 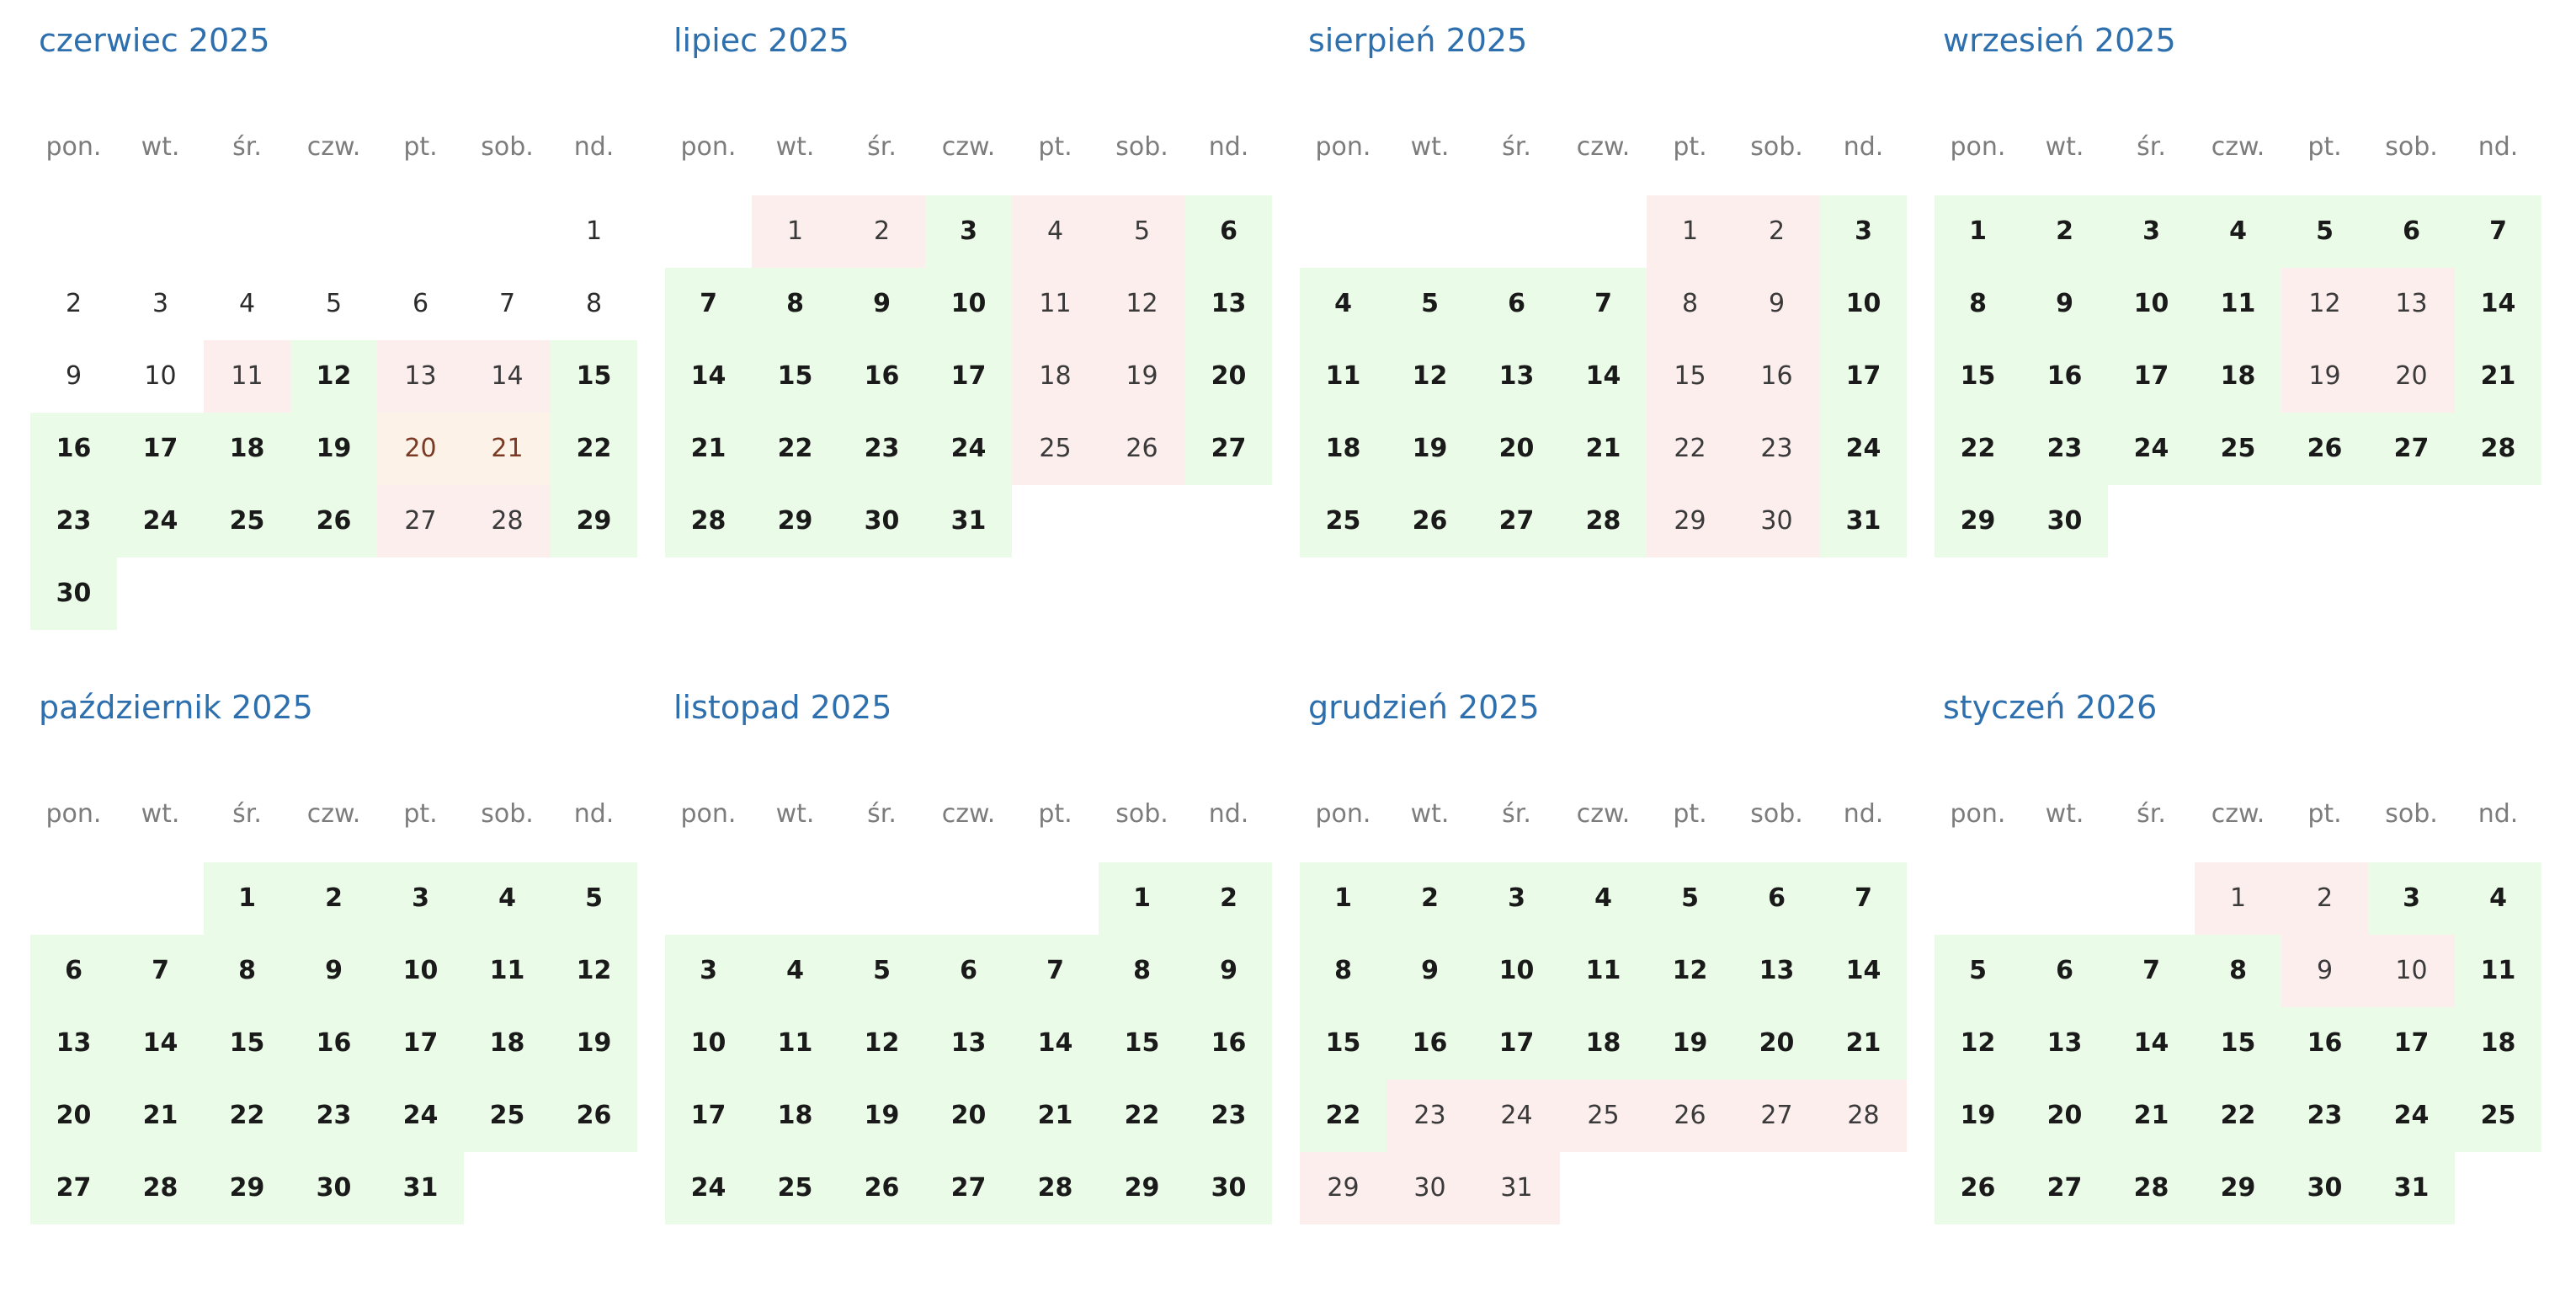 What do you see at coordinates (1142, 449) in the screenshot?
I see `day-cell-booked: 26` at bounding box center [1142, 449].